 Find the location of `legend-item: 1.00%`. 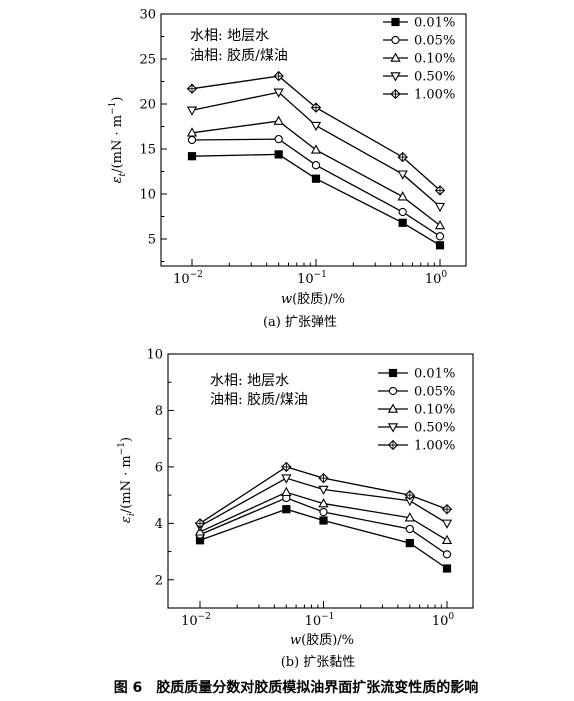

legend-item: 1.00% is located at coordinates (416, 446).